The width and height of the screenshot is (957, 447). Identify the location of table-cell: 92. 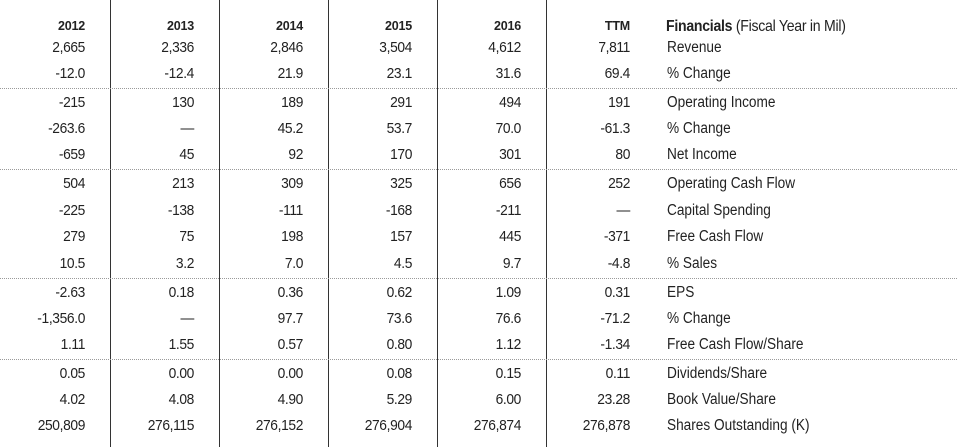
(295, 154).